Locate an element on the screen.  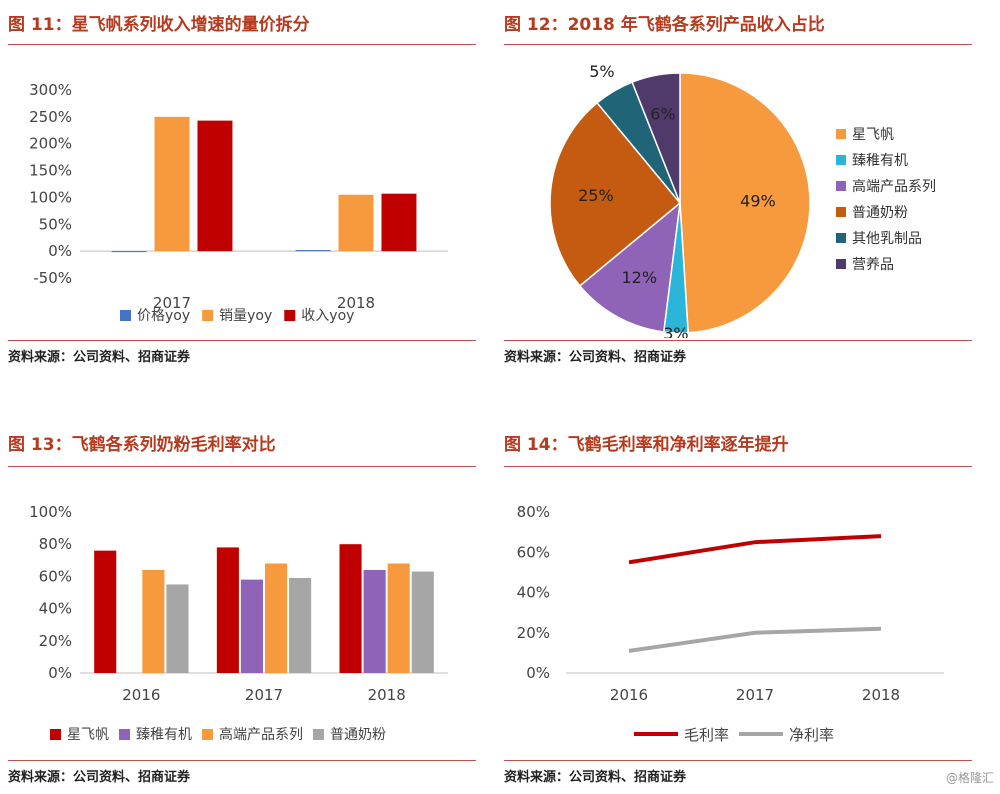
fig13-bar-普通奶粉-2016 is located at coordinates (177, 628).